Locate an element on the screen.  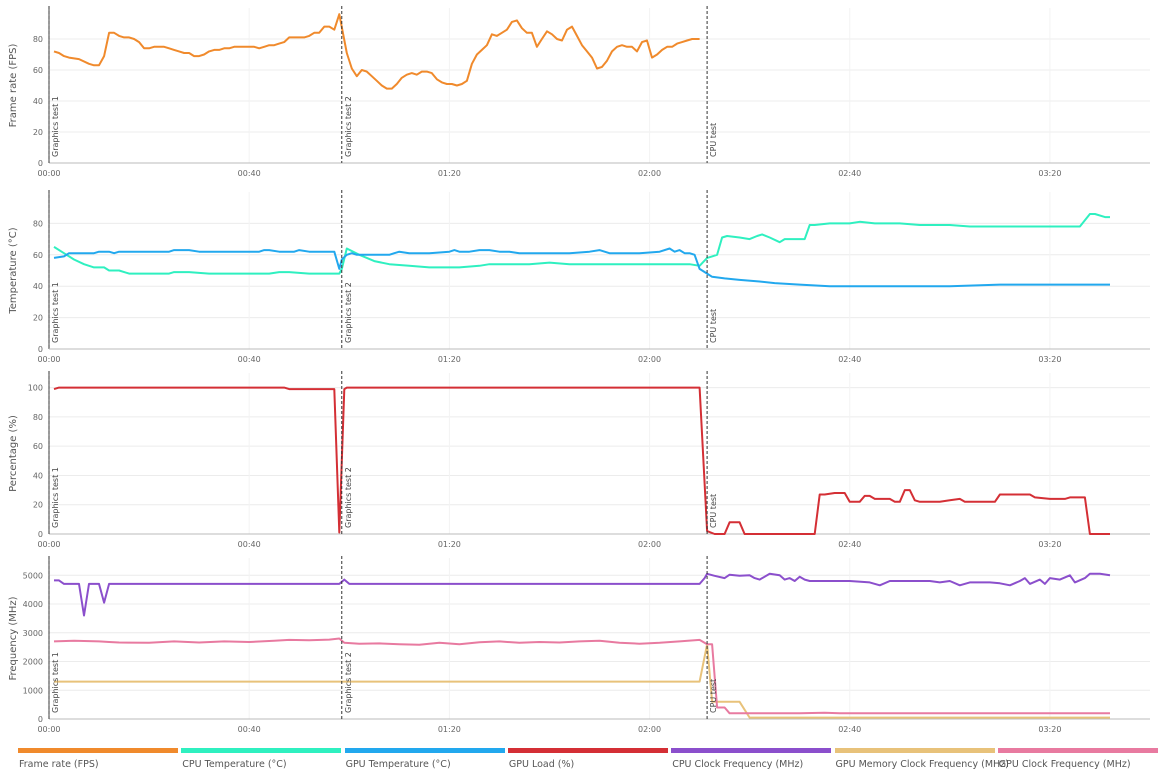
series-line-gpu-clock-frequency-mhz is located at coordinates (581, 676).